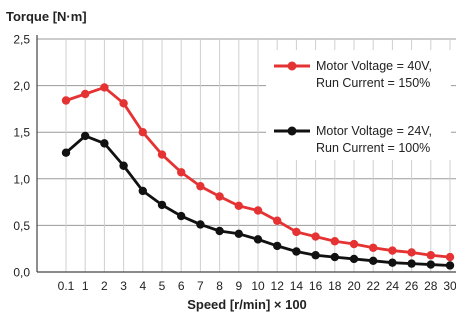 This screenshot has width=456, height=322. What do you see at coordinates (247, 304) in the screenshot?
I see `x-axis-label: Speed [r/min] × 100` at bounding box center [247, 304].